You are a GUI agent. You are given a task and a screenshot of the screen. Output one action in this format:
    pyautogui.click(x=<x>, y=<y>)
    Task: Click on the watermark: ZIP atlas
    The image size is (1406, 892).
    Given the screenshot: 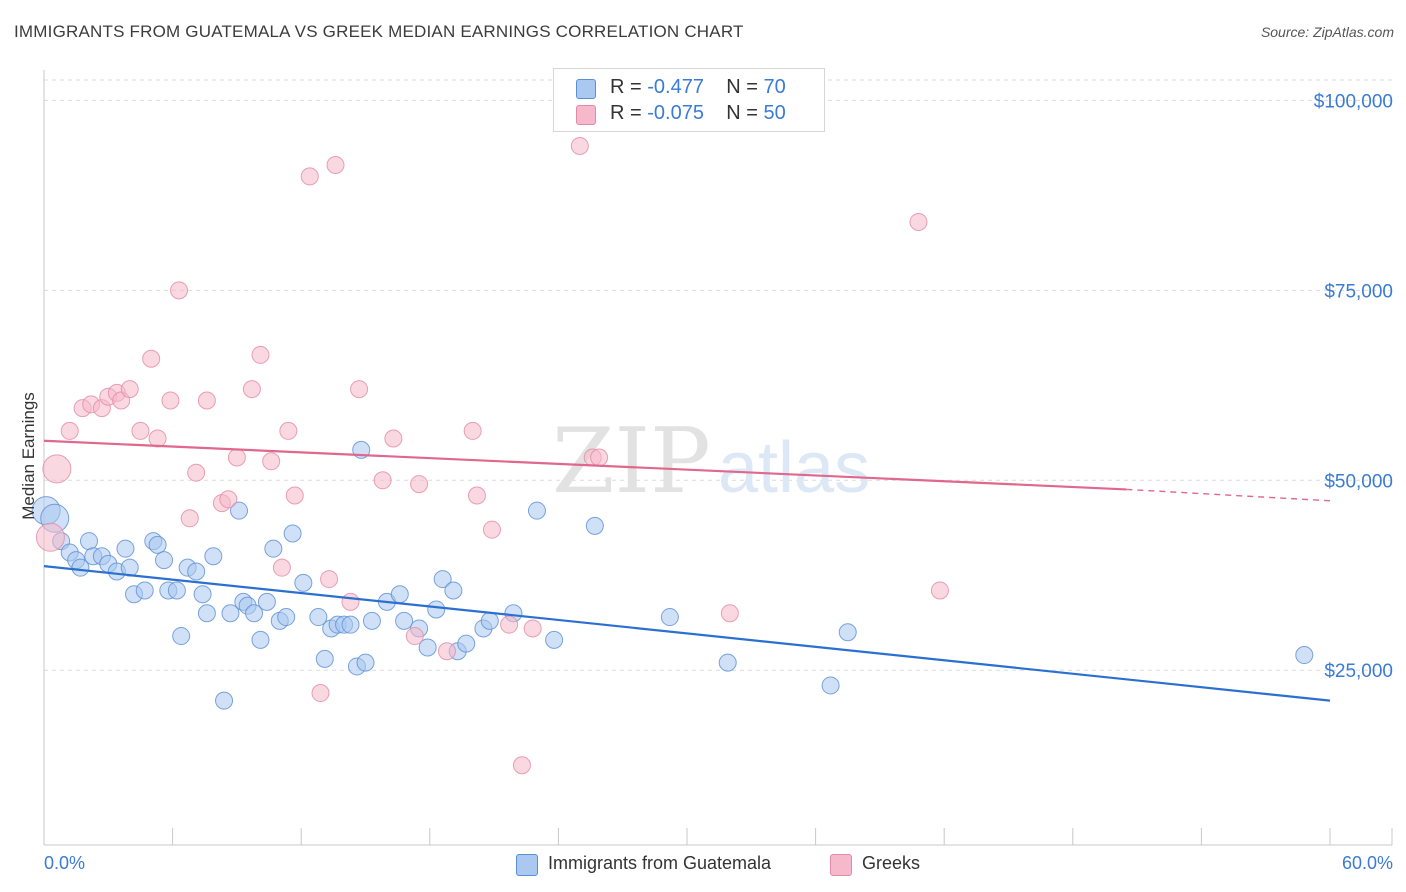 What is the action you would take?
    pyautogui.click(x=711, y=461)
    